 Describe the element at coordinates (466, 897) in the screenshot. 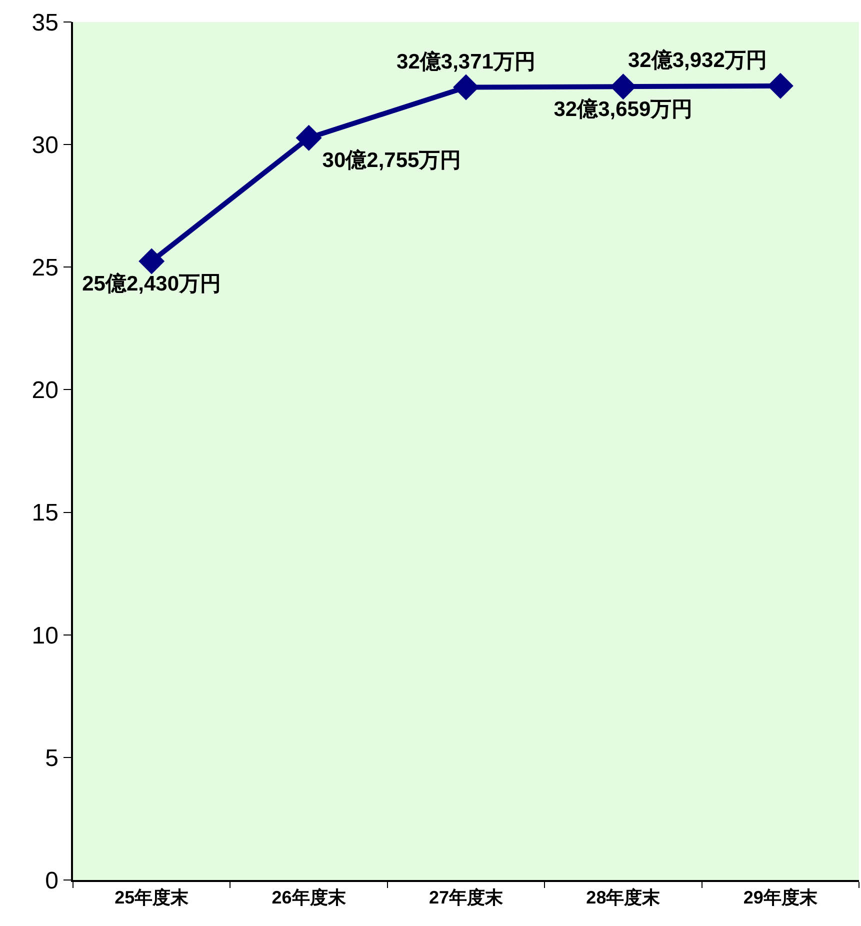

I see `x-tick-label: 27年度末` at that location.